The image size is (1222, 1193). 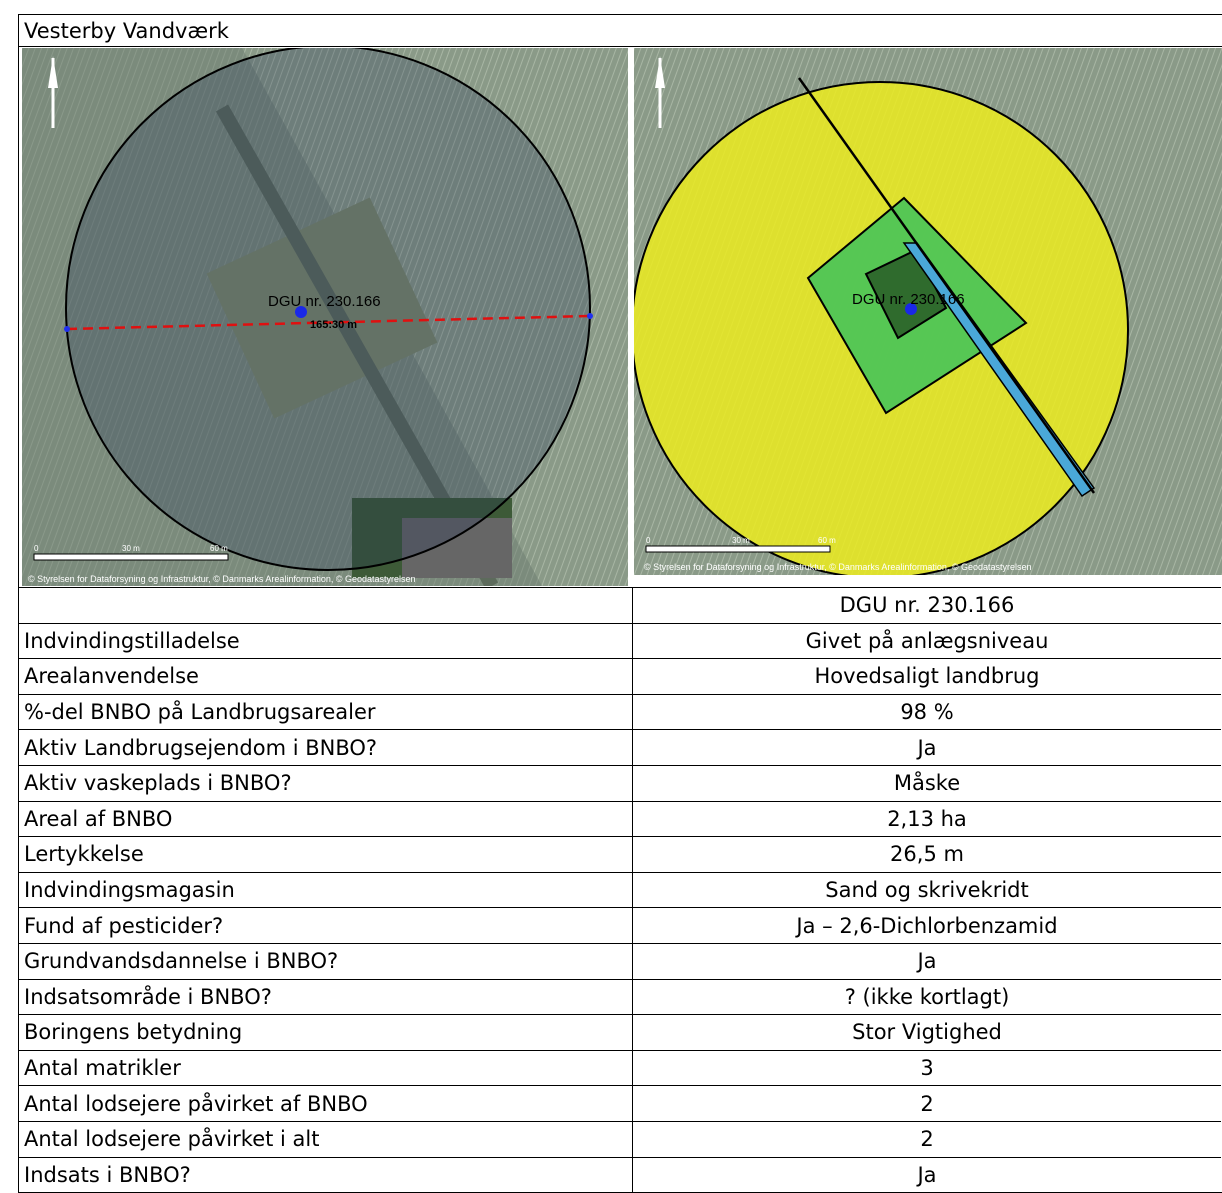 What do you see at coordinates (325, 961) in the screenshot?
I see `row-label: Grundvandsdannelse i BNBO?` at bounding box center [325, 961].